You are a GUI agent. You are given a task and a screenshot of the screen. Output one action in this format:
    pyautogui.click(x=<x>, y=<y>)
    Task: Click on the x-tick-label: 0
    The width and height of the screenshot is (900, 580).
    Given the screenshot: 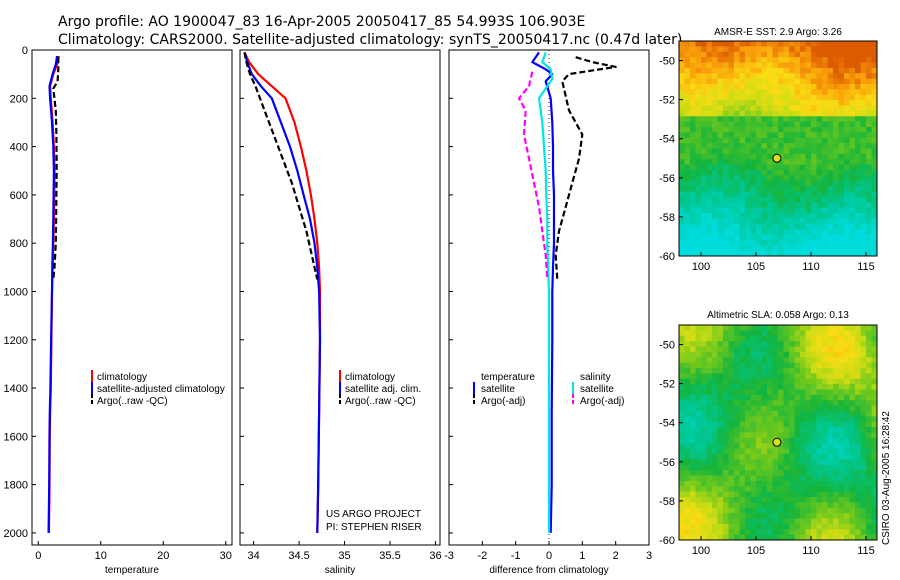 What is the action you would take?
    pyautogui.click(x=549, y=556)
    